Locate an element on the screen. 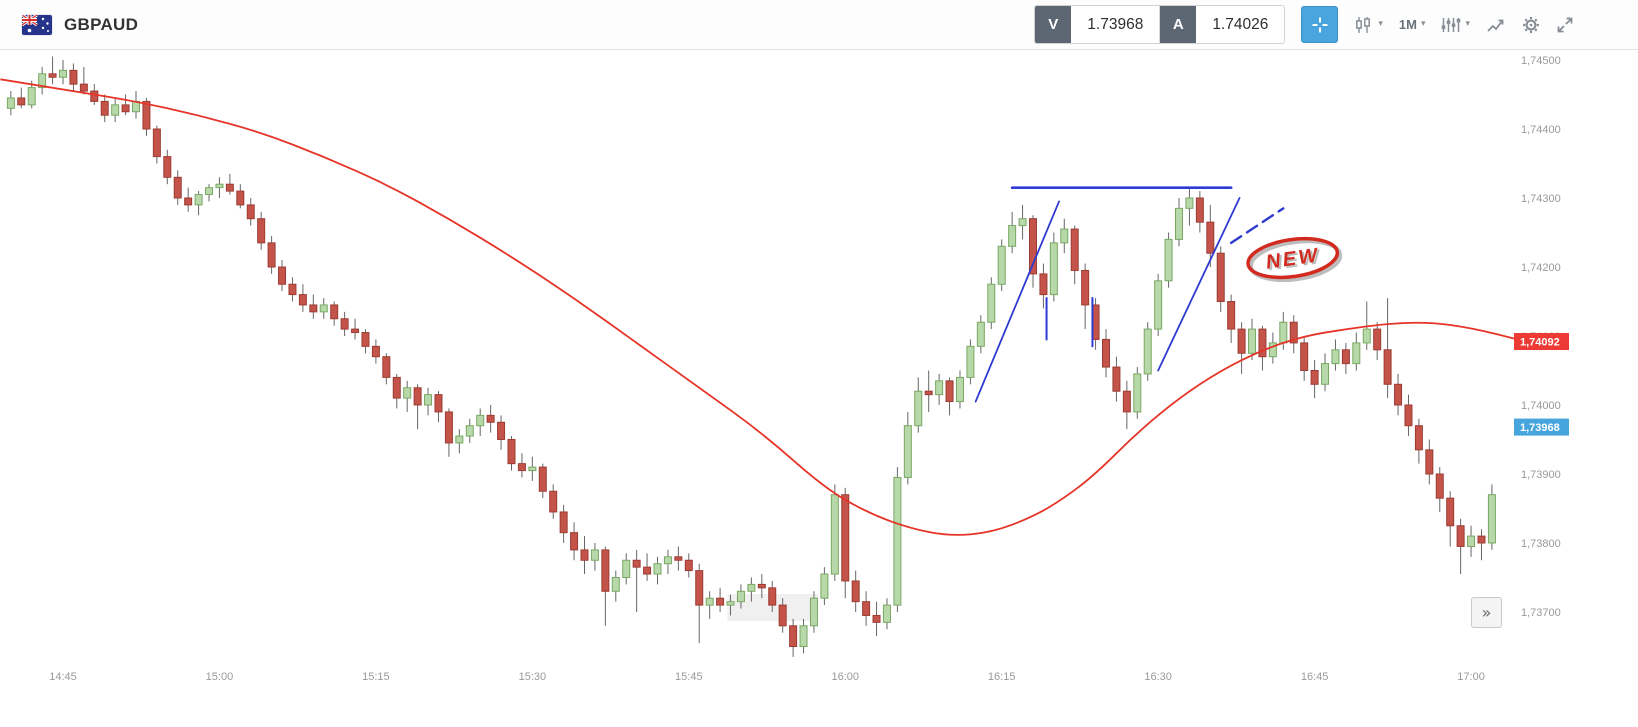  indicators-button: ▾ is located at coordinates (1455, 25).